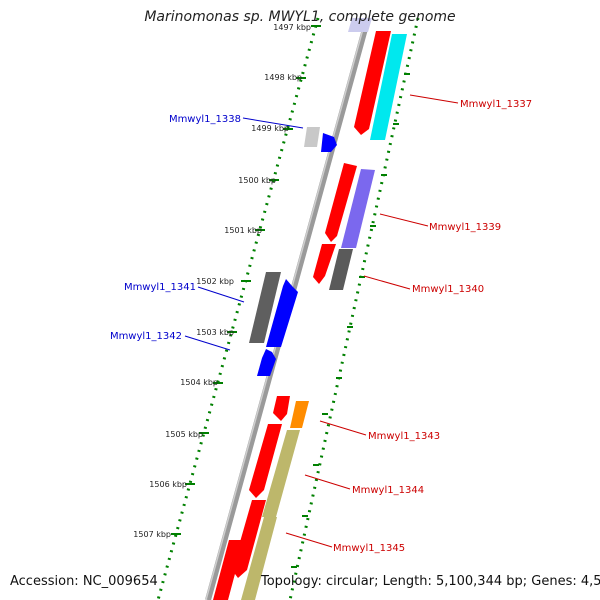  I want to click on map-title: Marinomonas sp. MWYL1, complete genome, so click(300, 17).